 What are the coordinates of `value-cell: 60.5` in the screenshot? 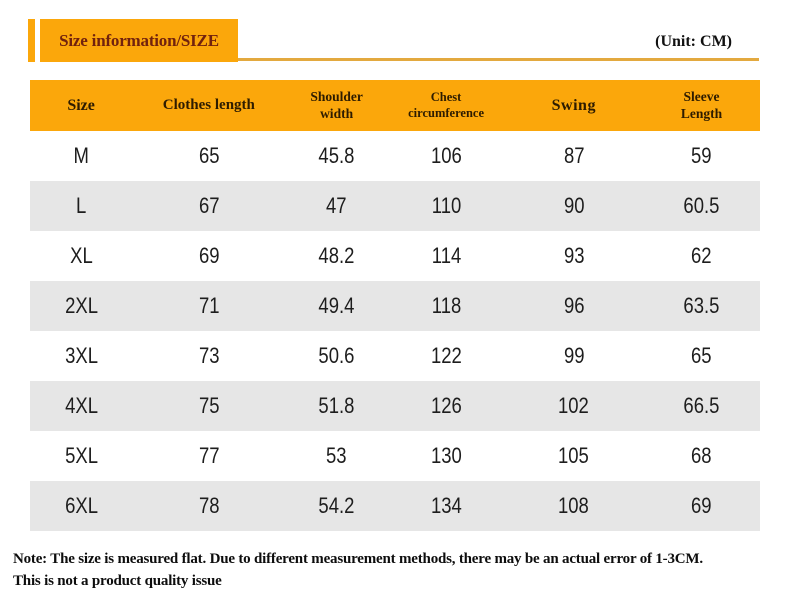 It's located at (701, 205).